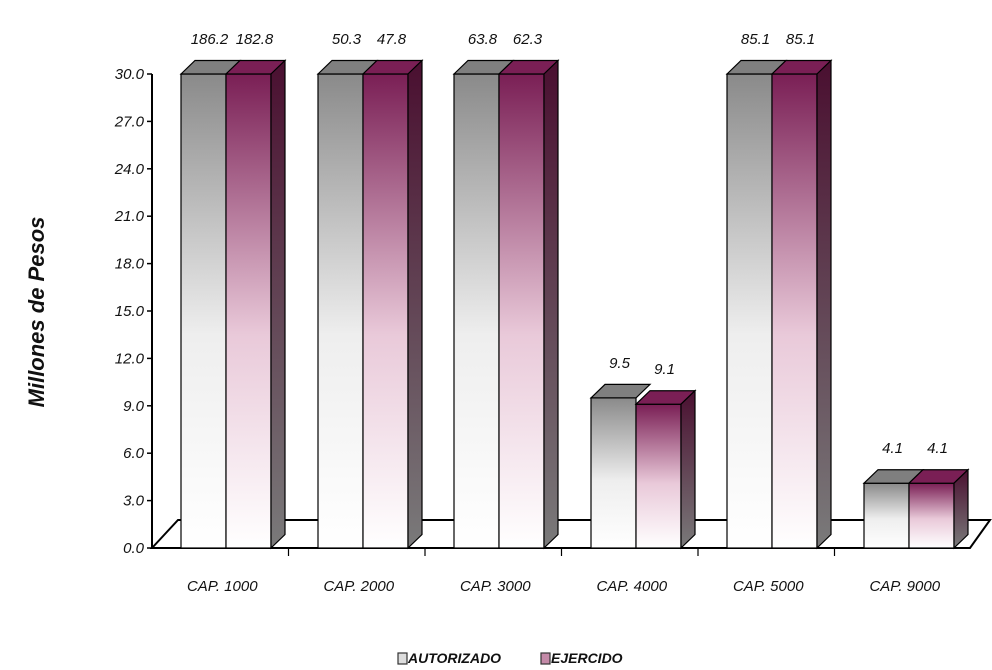 This screenshot has width=992, height=670. I want to click on legend-label-autorizado: AUTORIZADO, so click(454, 658).